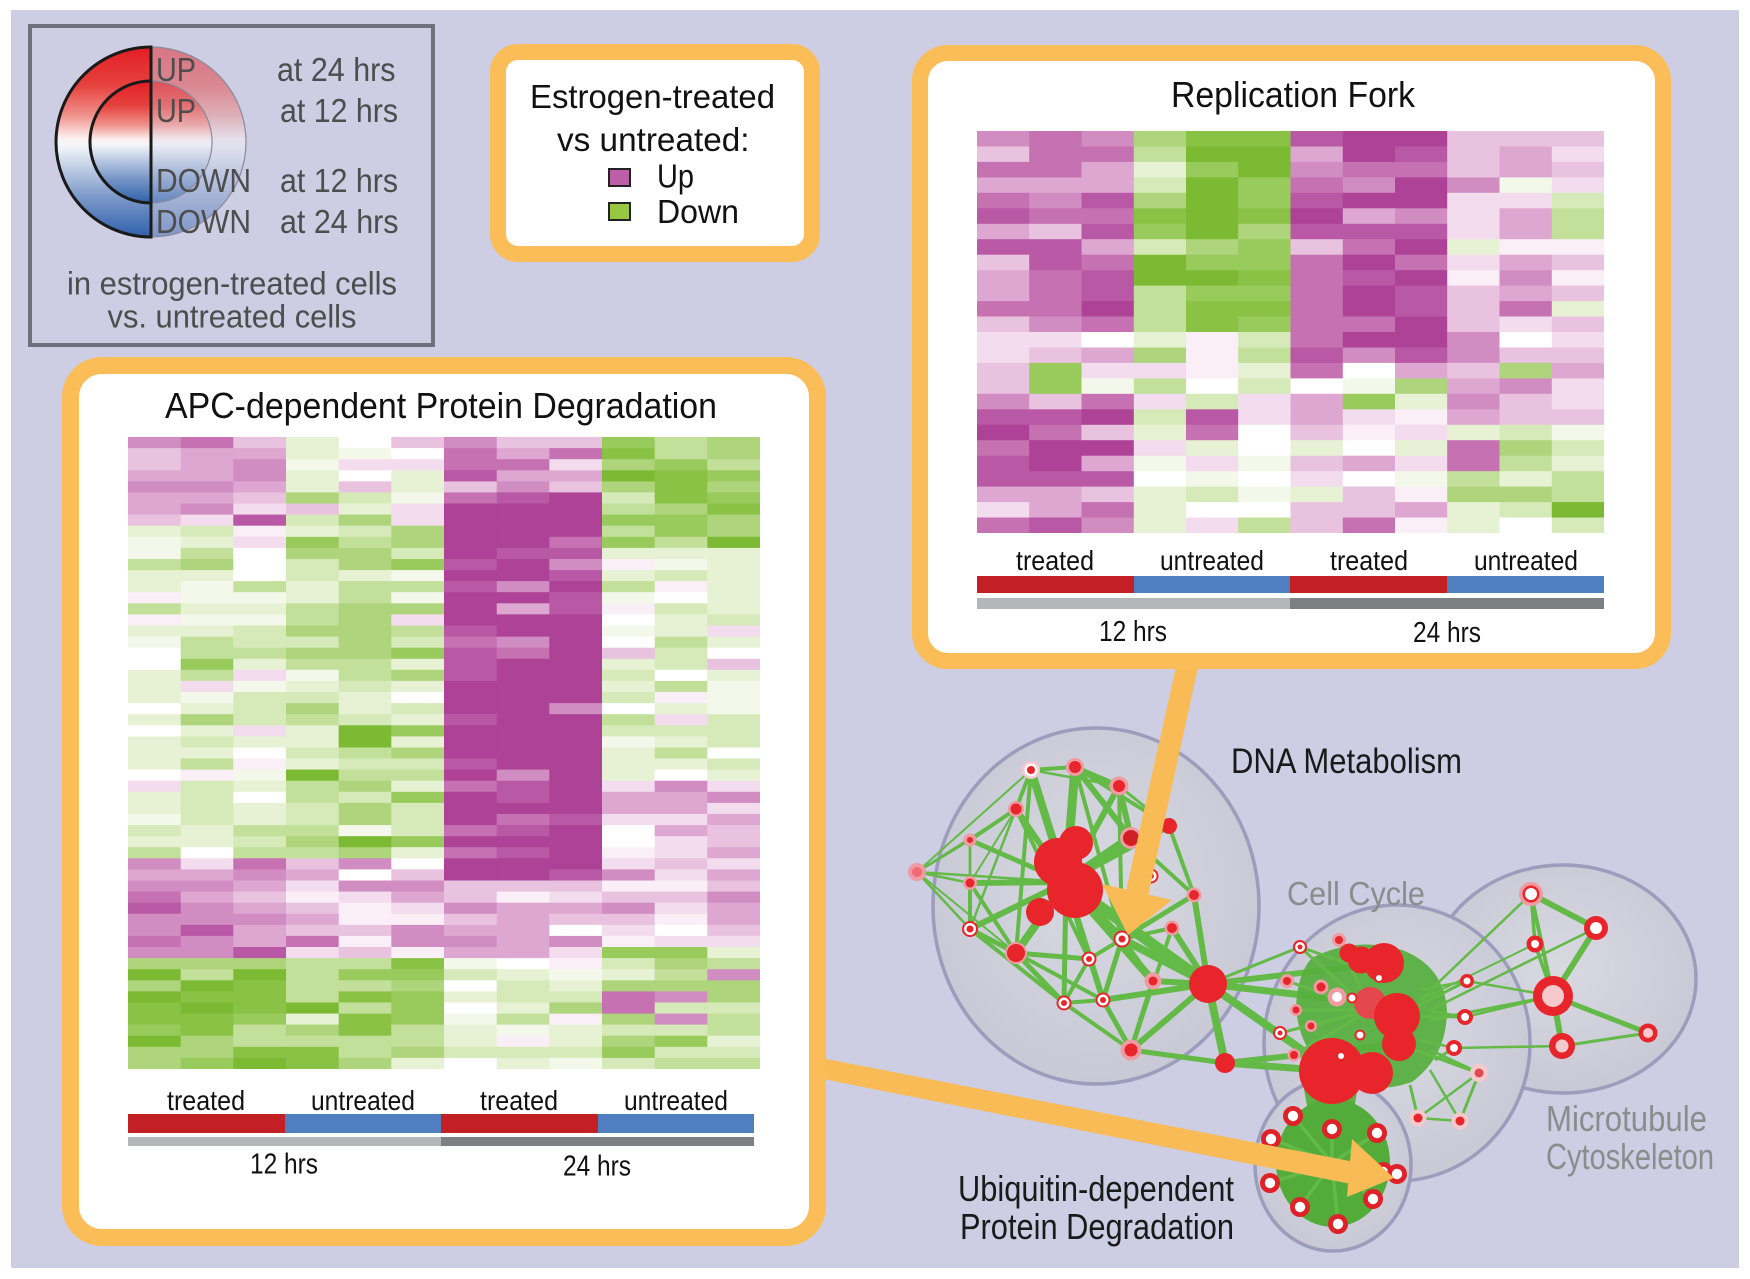 The image size is (1750, 1279). What do you see at coordinates (1630, 1156) in the screenshot?
I see `svg-text: Cytoskeleton` at bounding box center [1630, 1156].